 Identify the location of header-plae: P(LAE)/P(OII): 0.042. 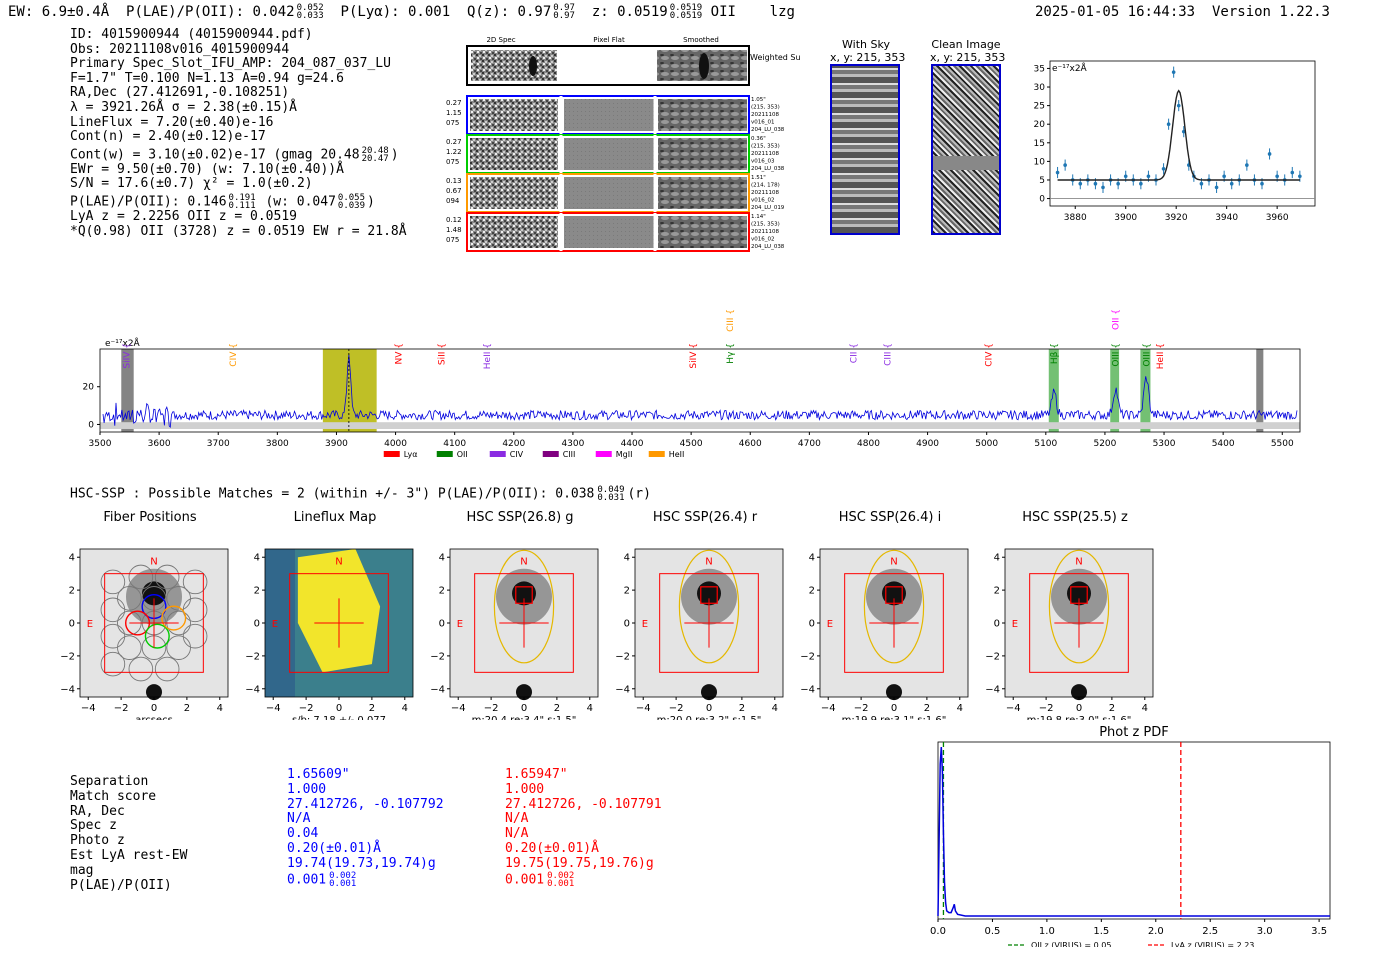
(210, 12).